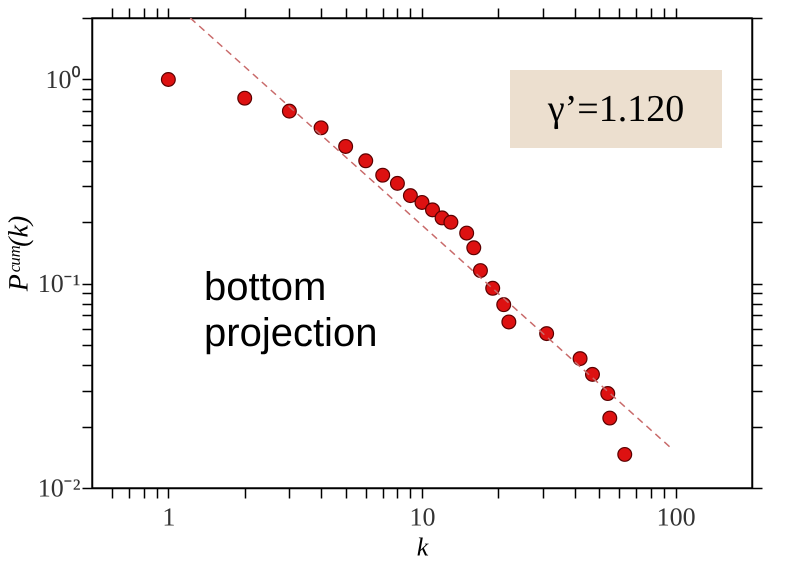  I want to click on y-axis-title: Pᶜᵘᵐ(k), so click(19, 254).